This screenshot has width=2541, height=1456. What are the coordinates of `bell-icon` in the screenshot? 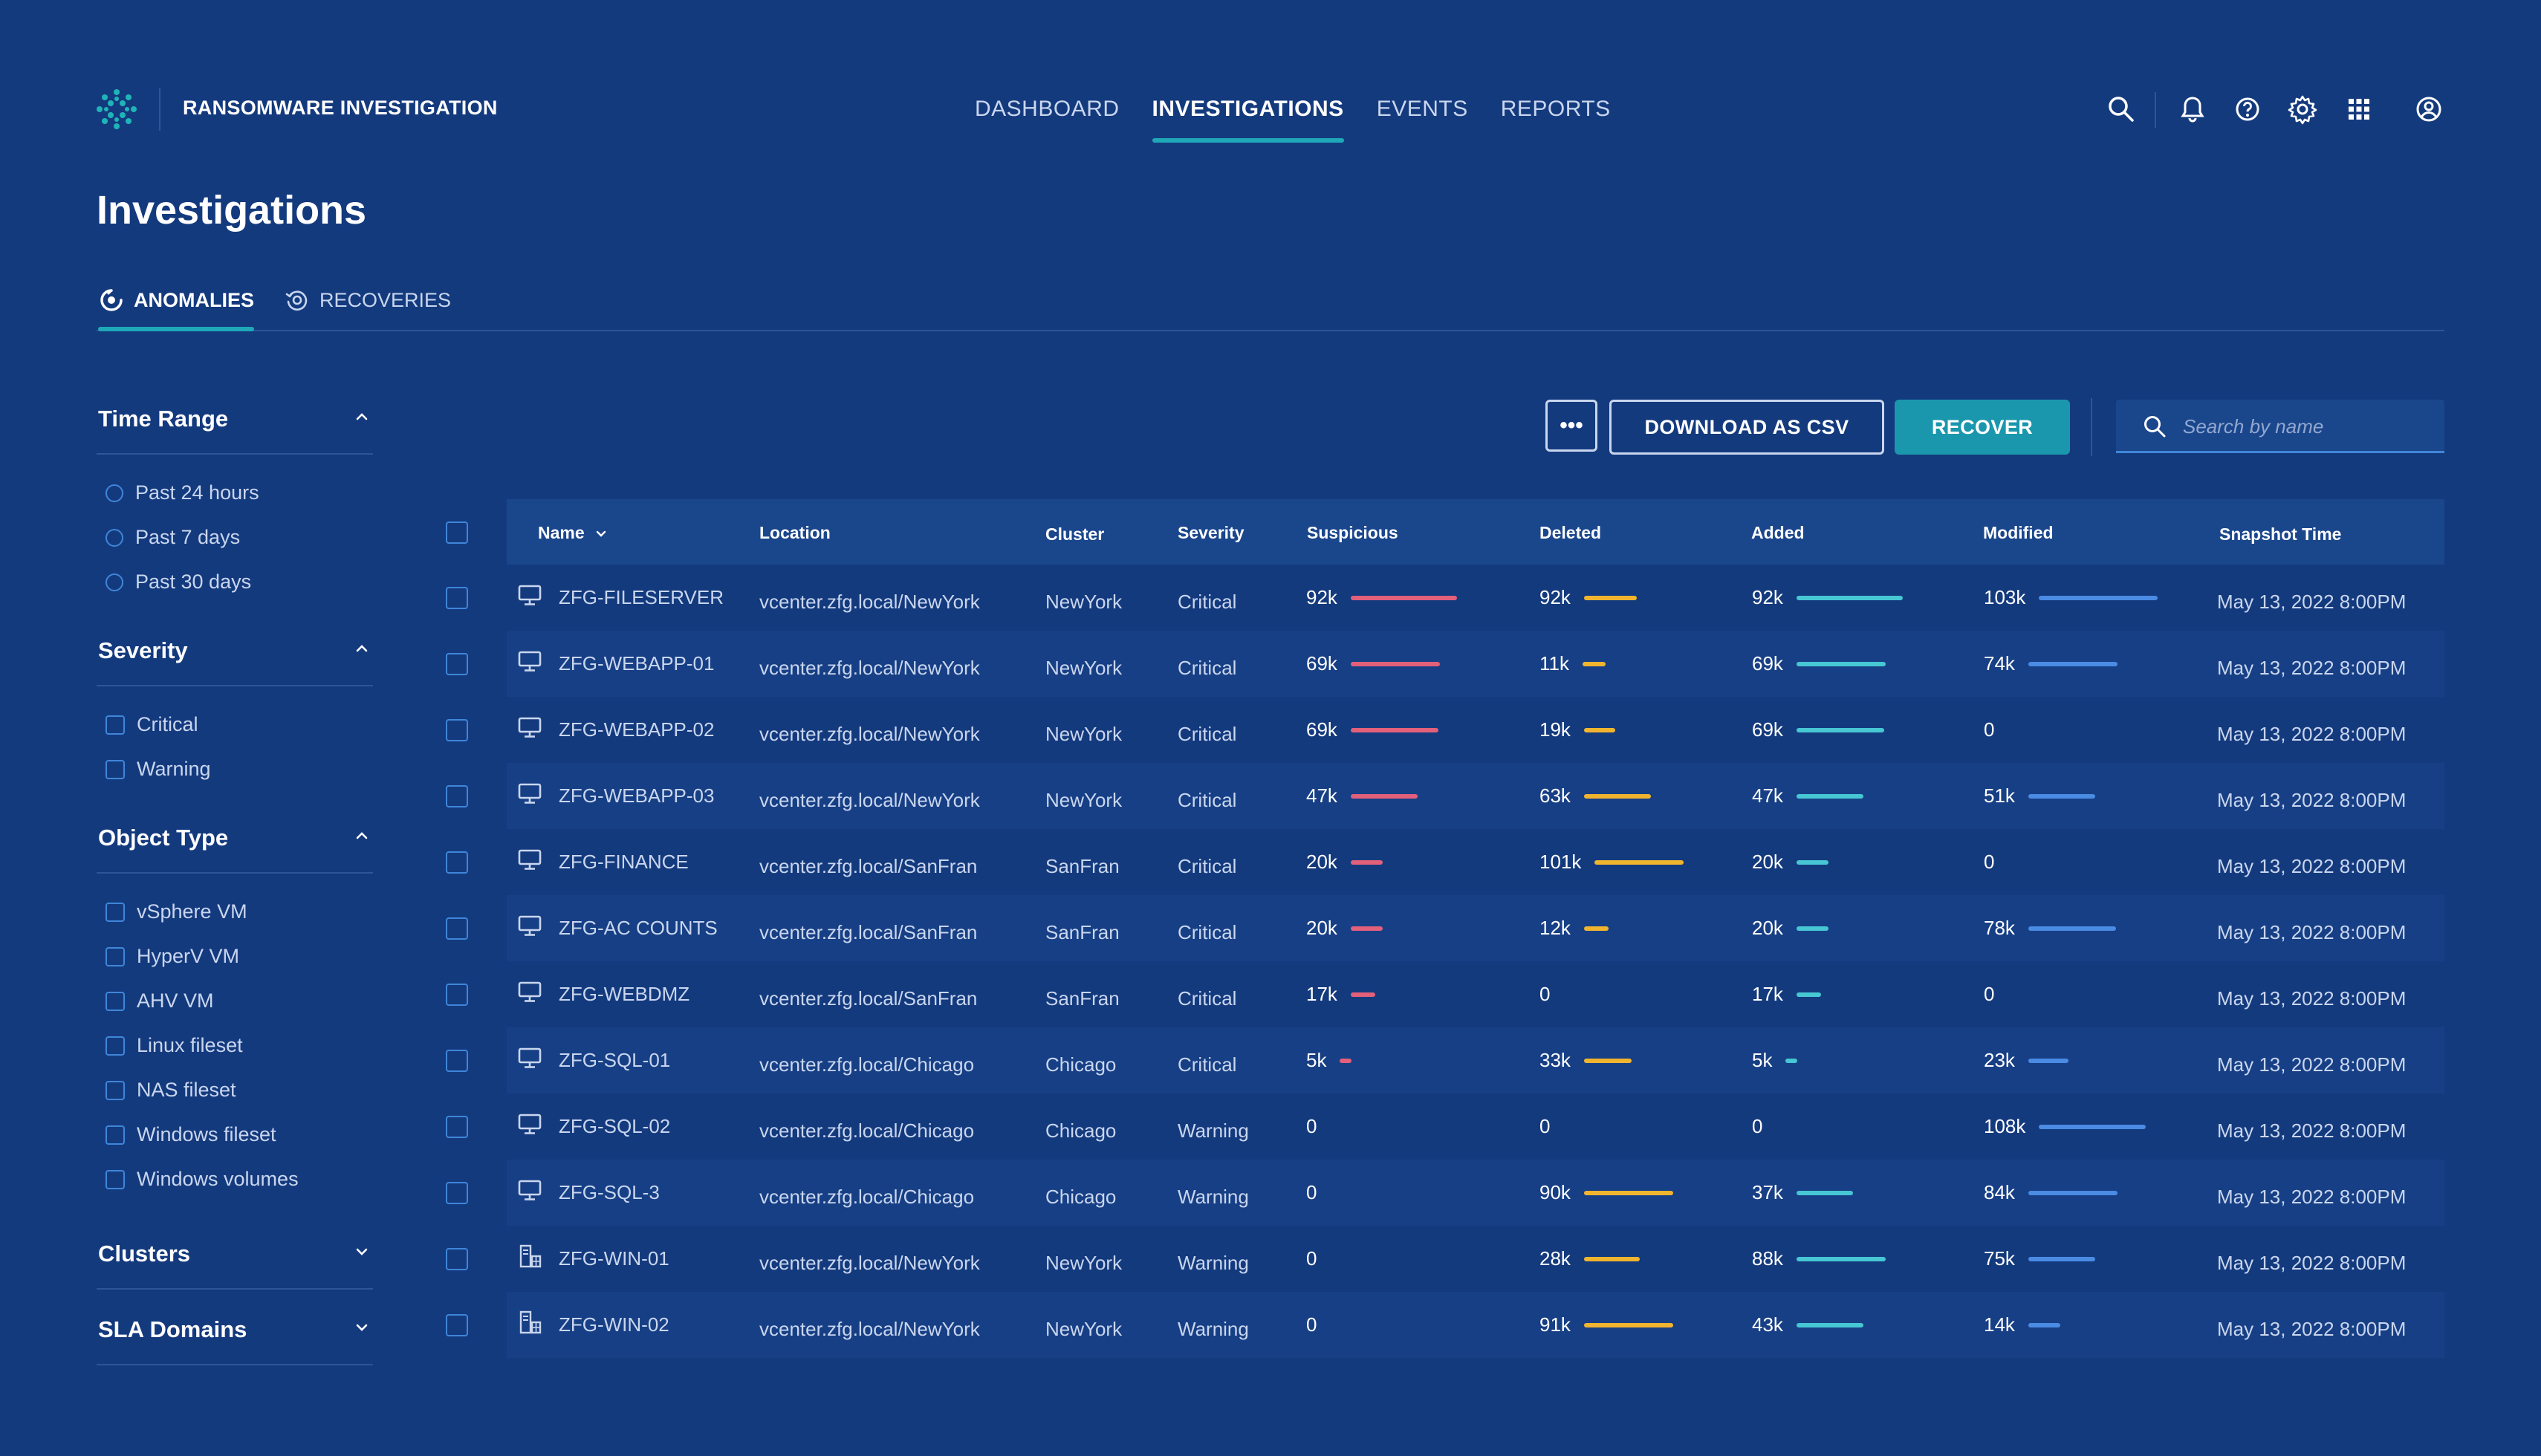 It's located at (2192, 110).